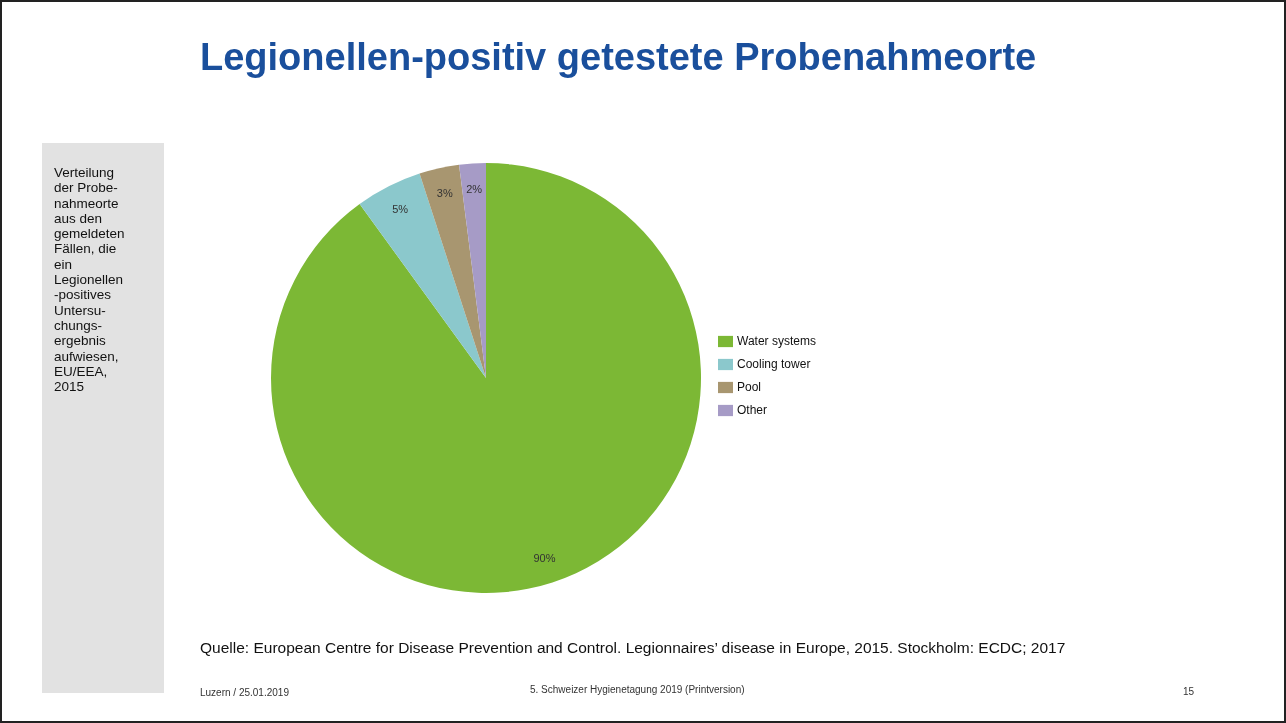 This screenshot has width=1286, height=723. I want to click on text: Verteilung der Probe- nahmeorte aus den gemeldeten Fällen, die ein Legionellen -positives Untersu- chungs- ergebnis aufwiesen, EU/EEA, 2015, so click(89, 280).